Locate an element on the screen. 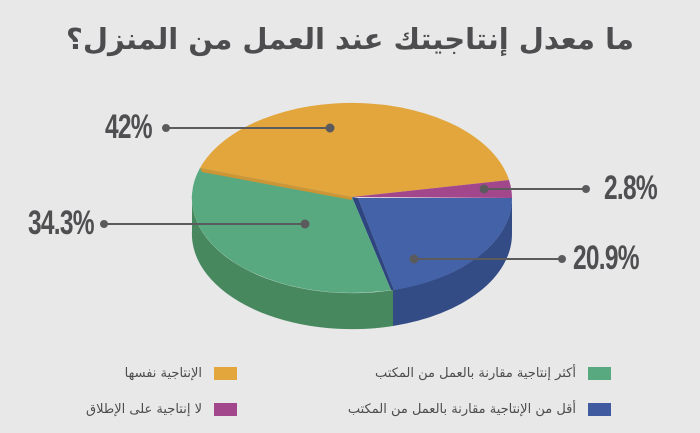 The image size is (700, 433). legend-item-blue: أقل من الإنتاجية مقارنة بالعمل من المكتب is located at coordinates (479, 409).